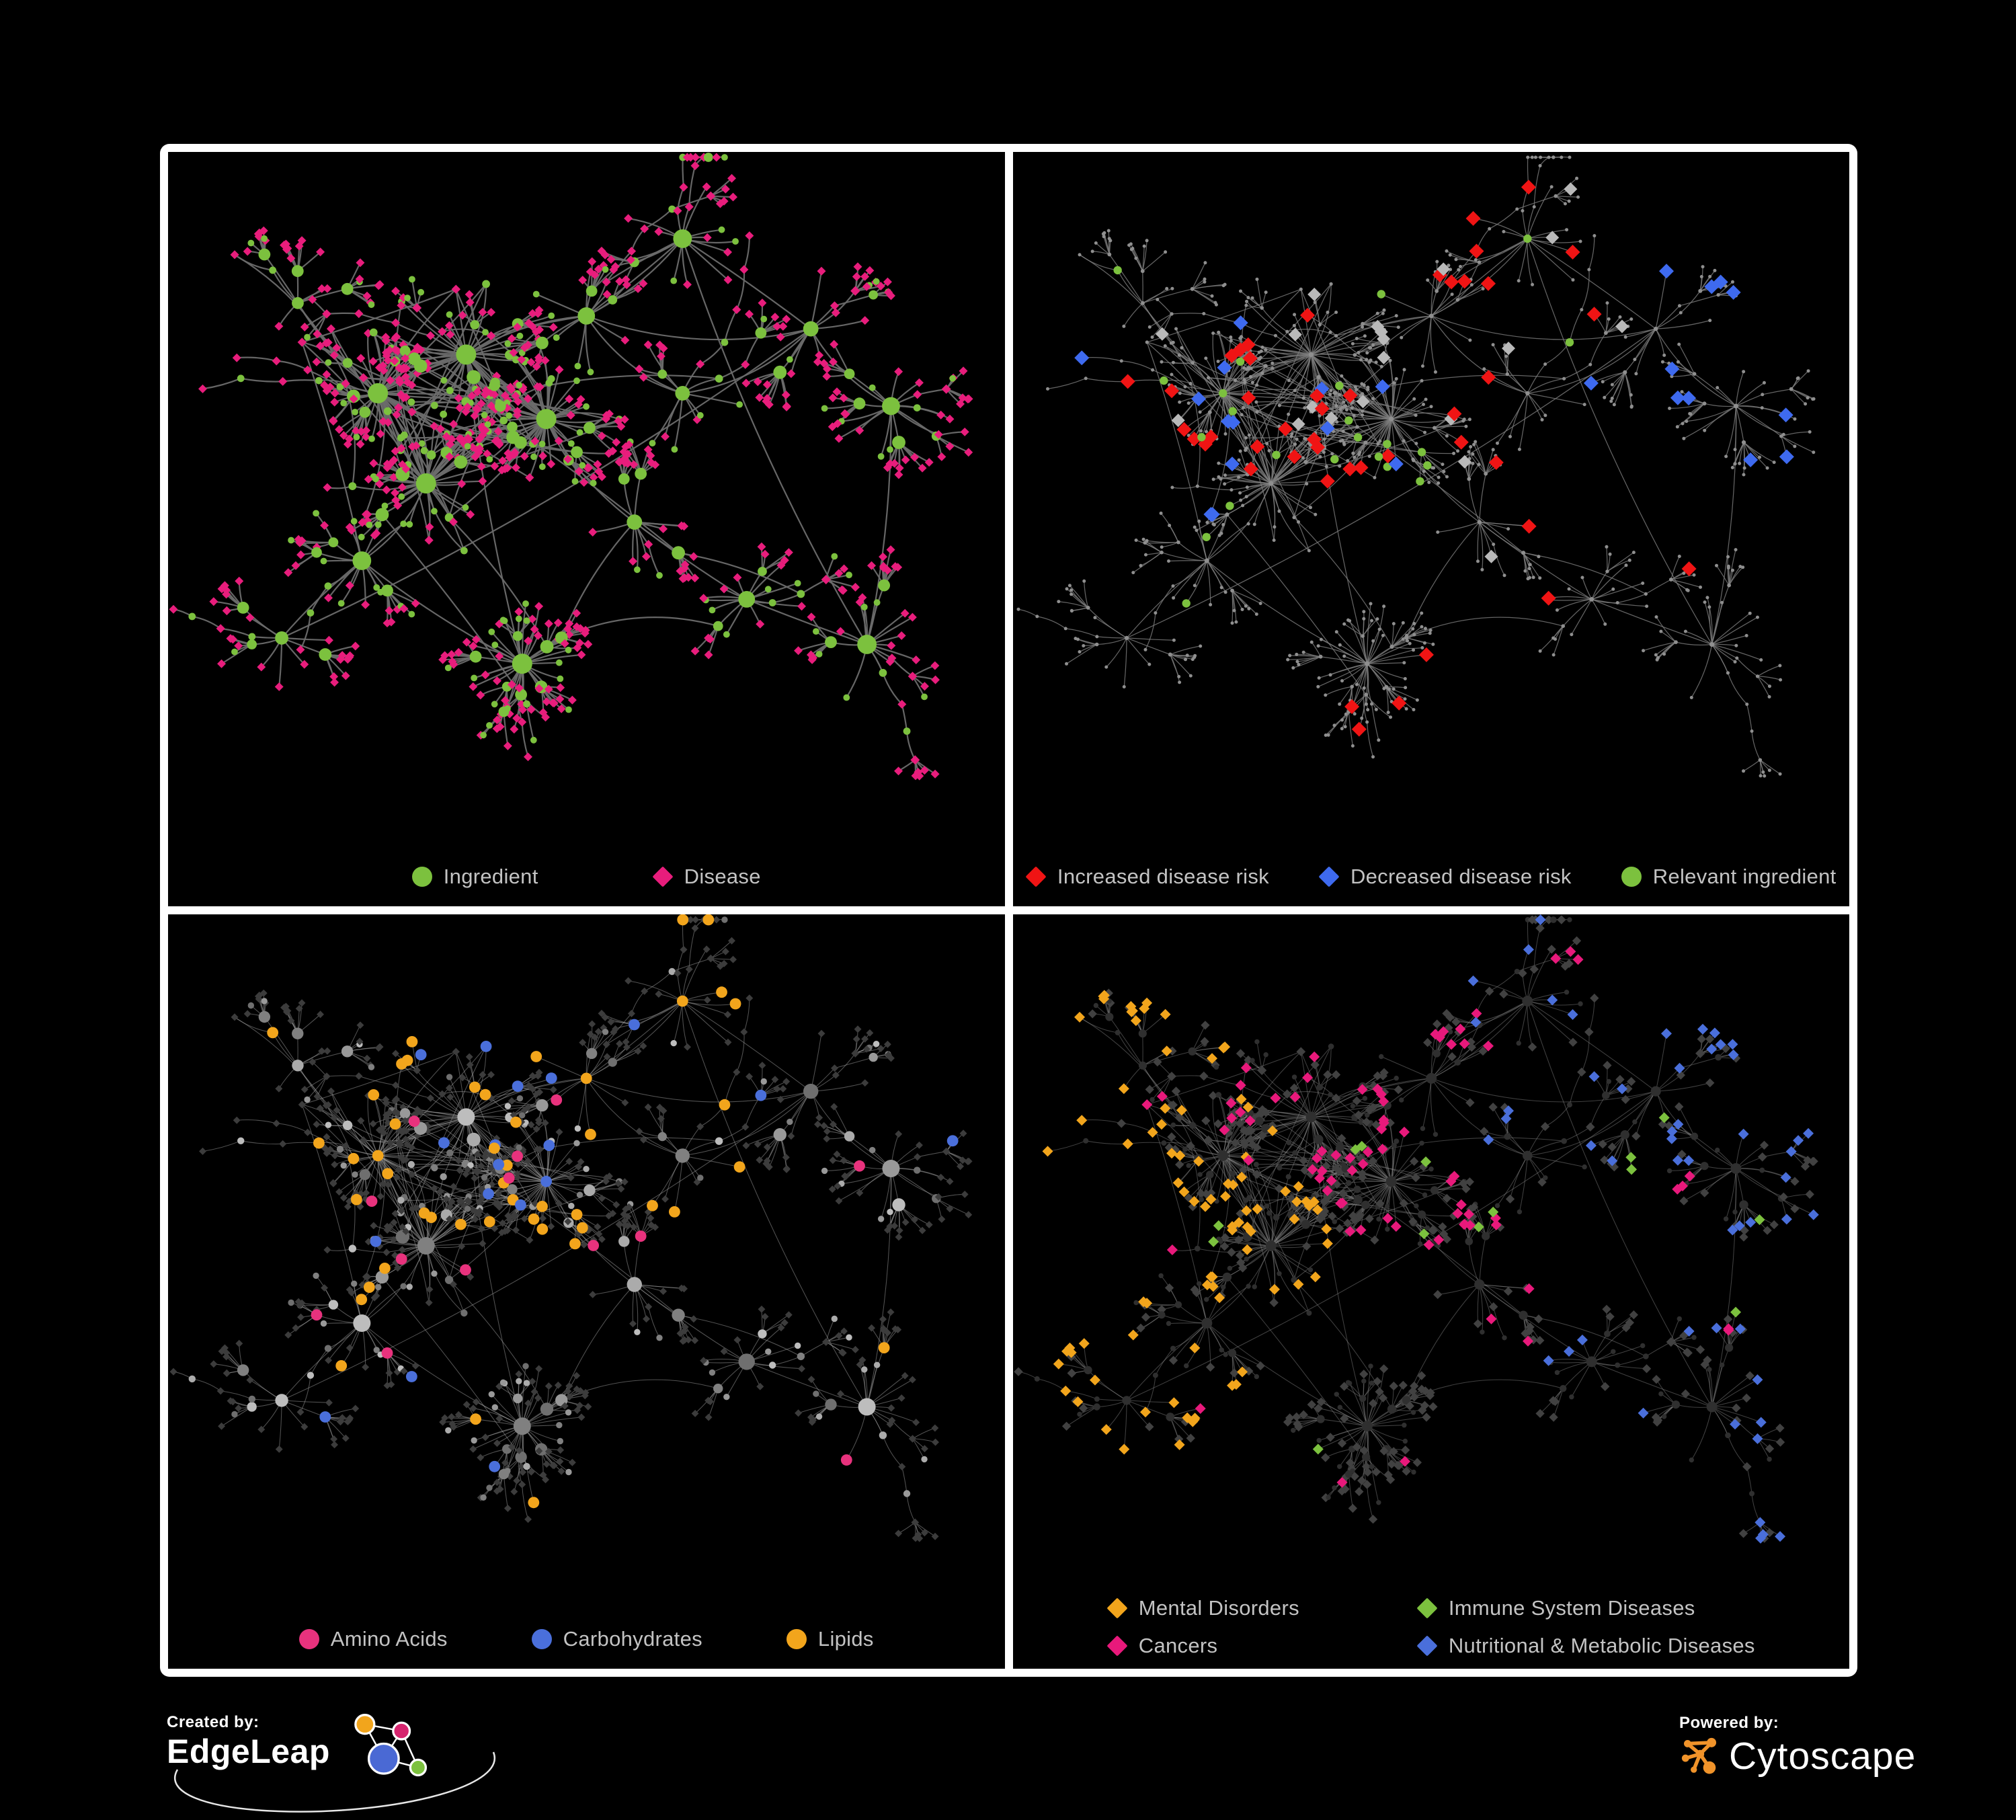 This screenshot has height=1820, width=2016. I want to click on legend-item: Relevant ingredient, so click(1729, 877).